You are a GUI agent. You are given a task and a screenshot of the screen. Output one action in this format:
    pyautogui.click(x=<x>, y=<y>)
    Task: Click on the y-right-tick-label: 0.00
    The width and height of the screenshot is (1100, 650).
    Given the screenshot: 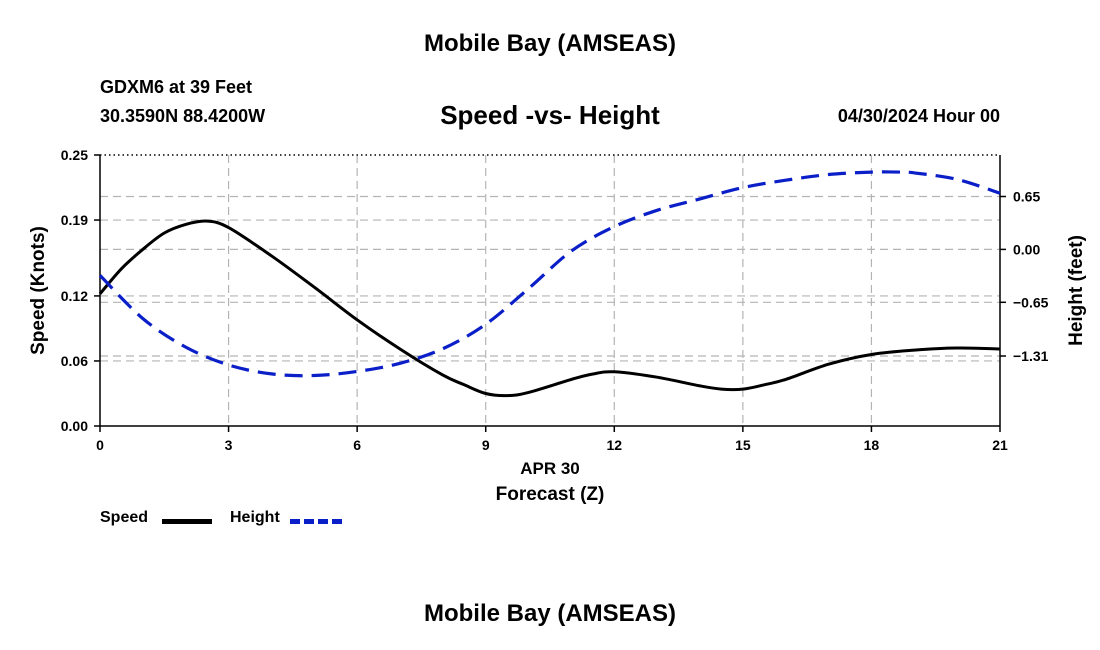 What is the action you would take?
    pyautogui.click(x=1026, y=249)
    